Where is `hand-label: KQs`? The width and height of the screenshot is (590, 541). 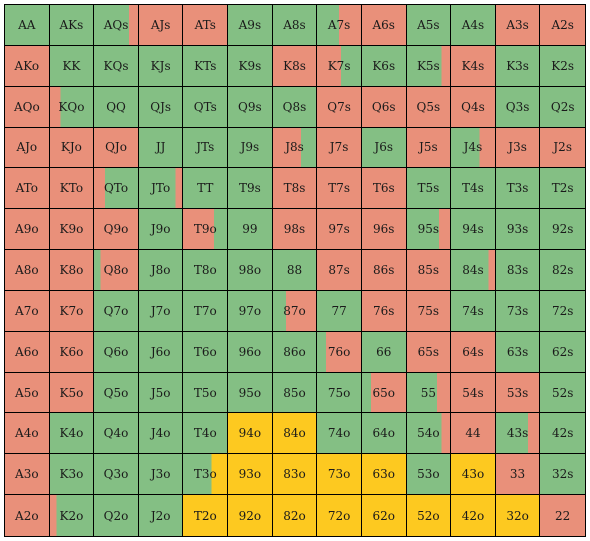 hand-label: KQs is located at coordinates (116, 65).